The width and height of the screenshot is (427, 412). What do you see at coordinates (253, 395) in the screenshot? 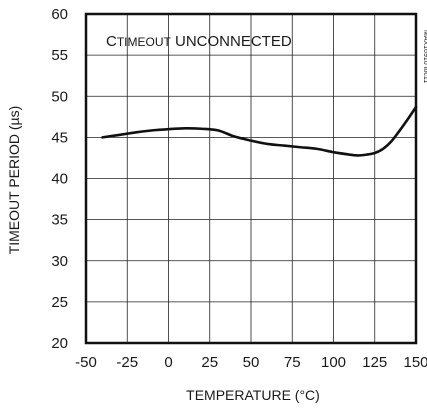
I see `x-axis-label: TEMPERATURE (°C)` at bounding box center [253, 395].